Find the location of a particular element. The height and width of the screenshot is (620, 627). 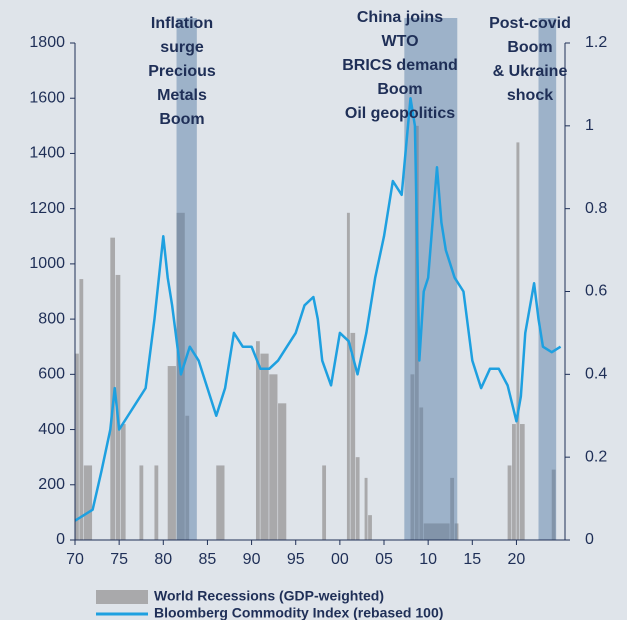

x-tick-label: 85 is located at coordinates (208, 559).